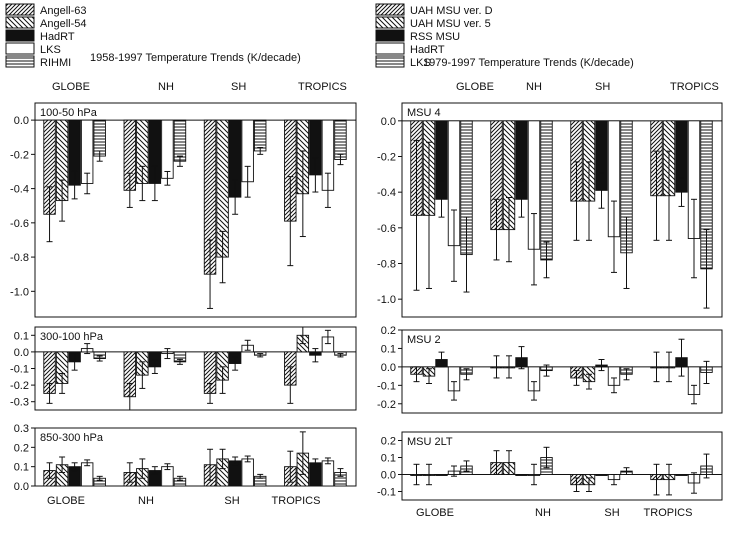 The width and height of the screenshot is (737, 548). Describe the element at coordinates (430, 442) in the screenshot. I see `panel-label: MSU 2LT` at that location.